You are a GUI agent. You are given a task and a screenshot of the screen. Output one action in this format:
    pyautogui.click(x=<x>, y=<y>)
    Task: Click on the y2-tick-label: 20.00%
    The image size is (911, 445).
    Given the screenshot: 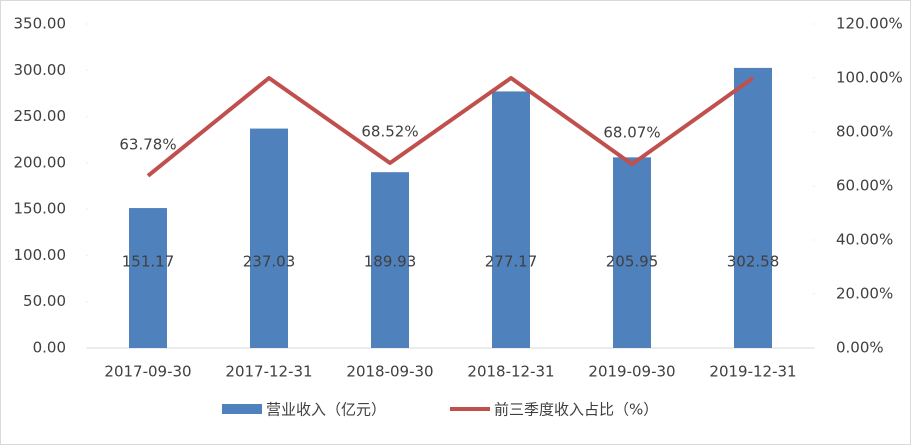 What is the action you would take?
    pyautogui.click(x=864, y=294)
    